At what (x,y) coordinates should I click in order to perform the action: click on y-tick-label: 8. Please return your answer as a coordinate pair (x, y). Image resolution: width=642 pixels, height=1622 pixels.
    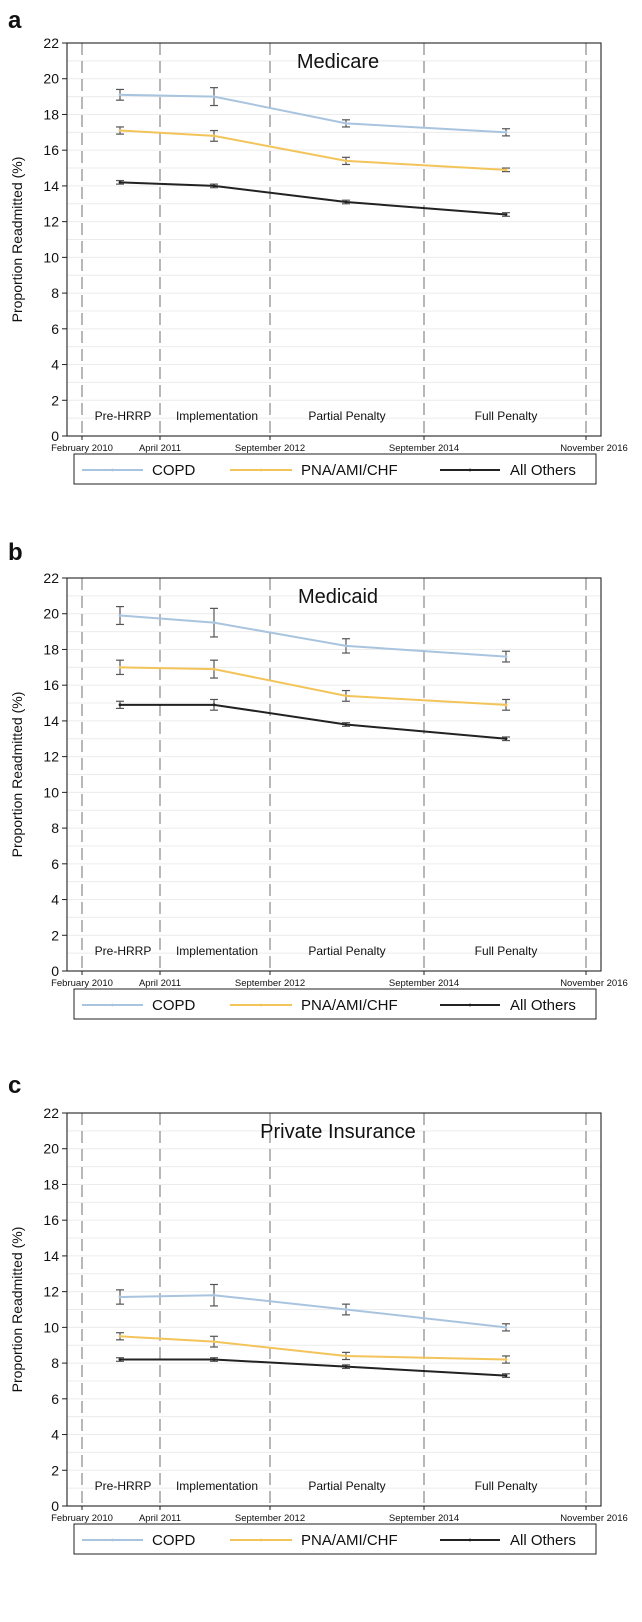
    Looking at the image, I should click on (55, 1363).